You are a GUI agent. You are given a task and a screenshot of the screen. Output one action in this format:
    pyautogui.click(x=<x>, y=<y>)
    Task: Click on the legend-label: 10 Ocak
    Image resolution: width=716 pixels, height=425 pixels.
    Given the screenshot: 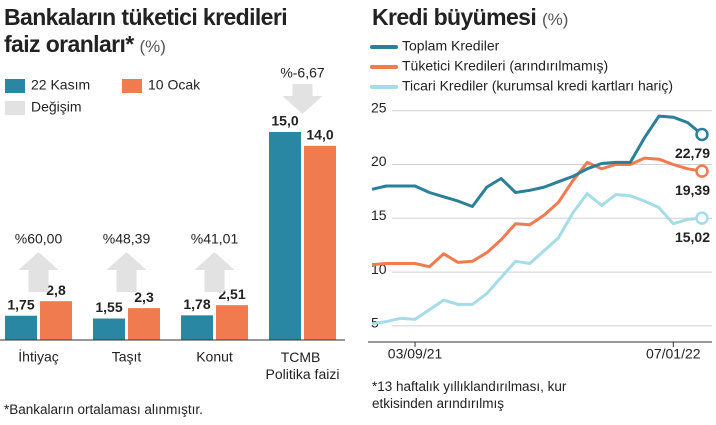 What is the action you would take?
    pyautogui.click(x=174, y=85)
    